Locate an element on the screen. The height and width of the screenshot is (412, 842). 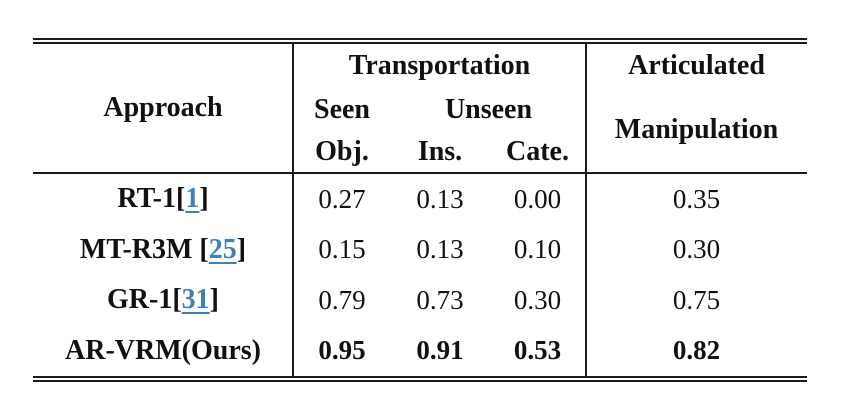
cell-unseen-cate-gr1: 0.30 is located at coordinates (537, 299).